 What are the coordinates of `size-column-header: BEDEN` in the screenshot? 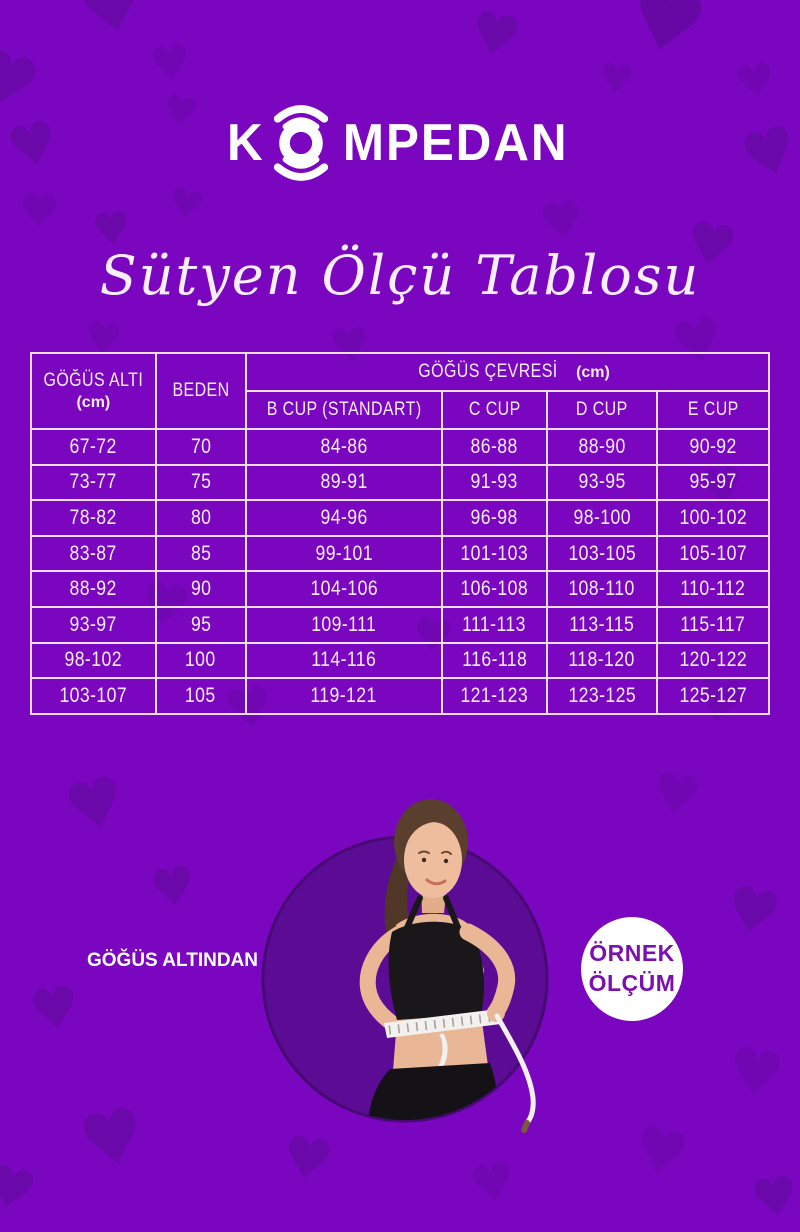 It's located at (200, 391).